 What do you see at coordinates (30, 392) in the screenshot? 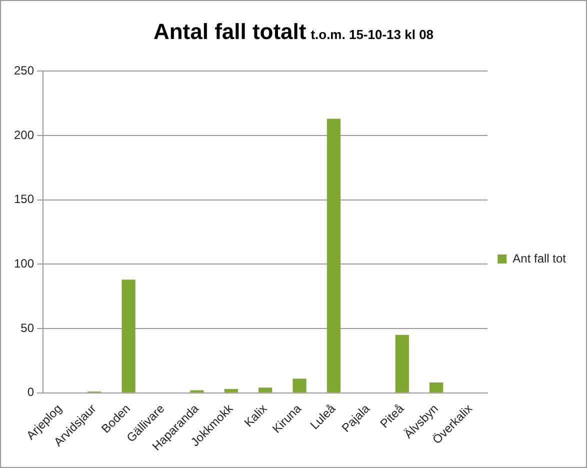
I see `y-tick-label: 0` at bounding box center [30, 392].